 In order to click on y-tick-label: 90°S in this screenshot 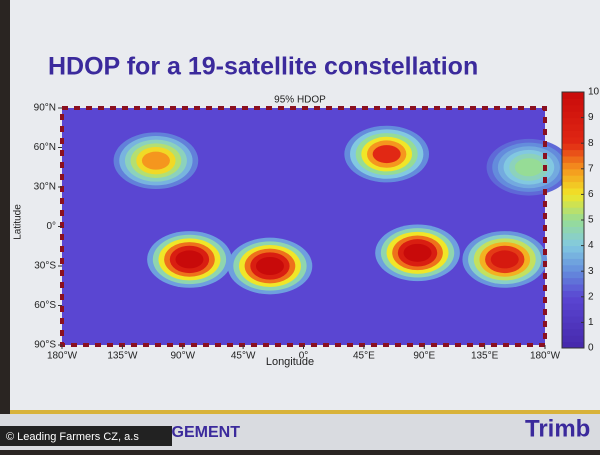, I will do `click(45, 345)`.